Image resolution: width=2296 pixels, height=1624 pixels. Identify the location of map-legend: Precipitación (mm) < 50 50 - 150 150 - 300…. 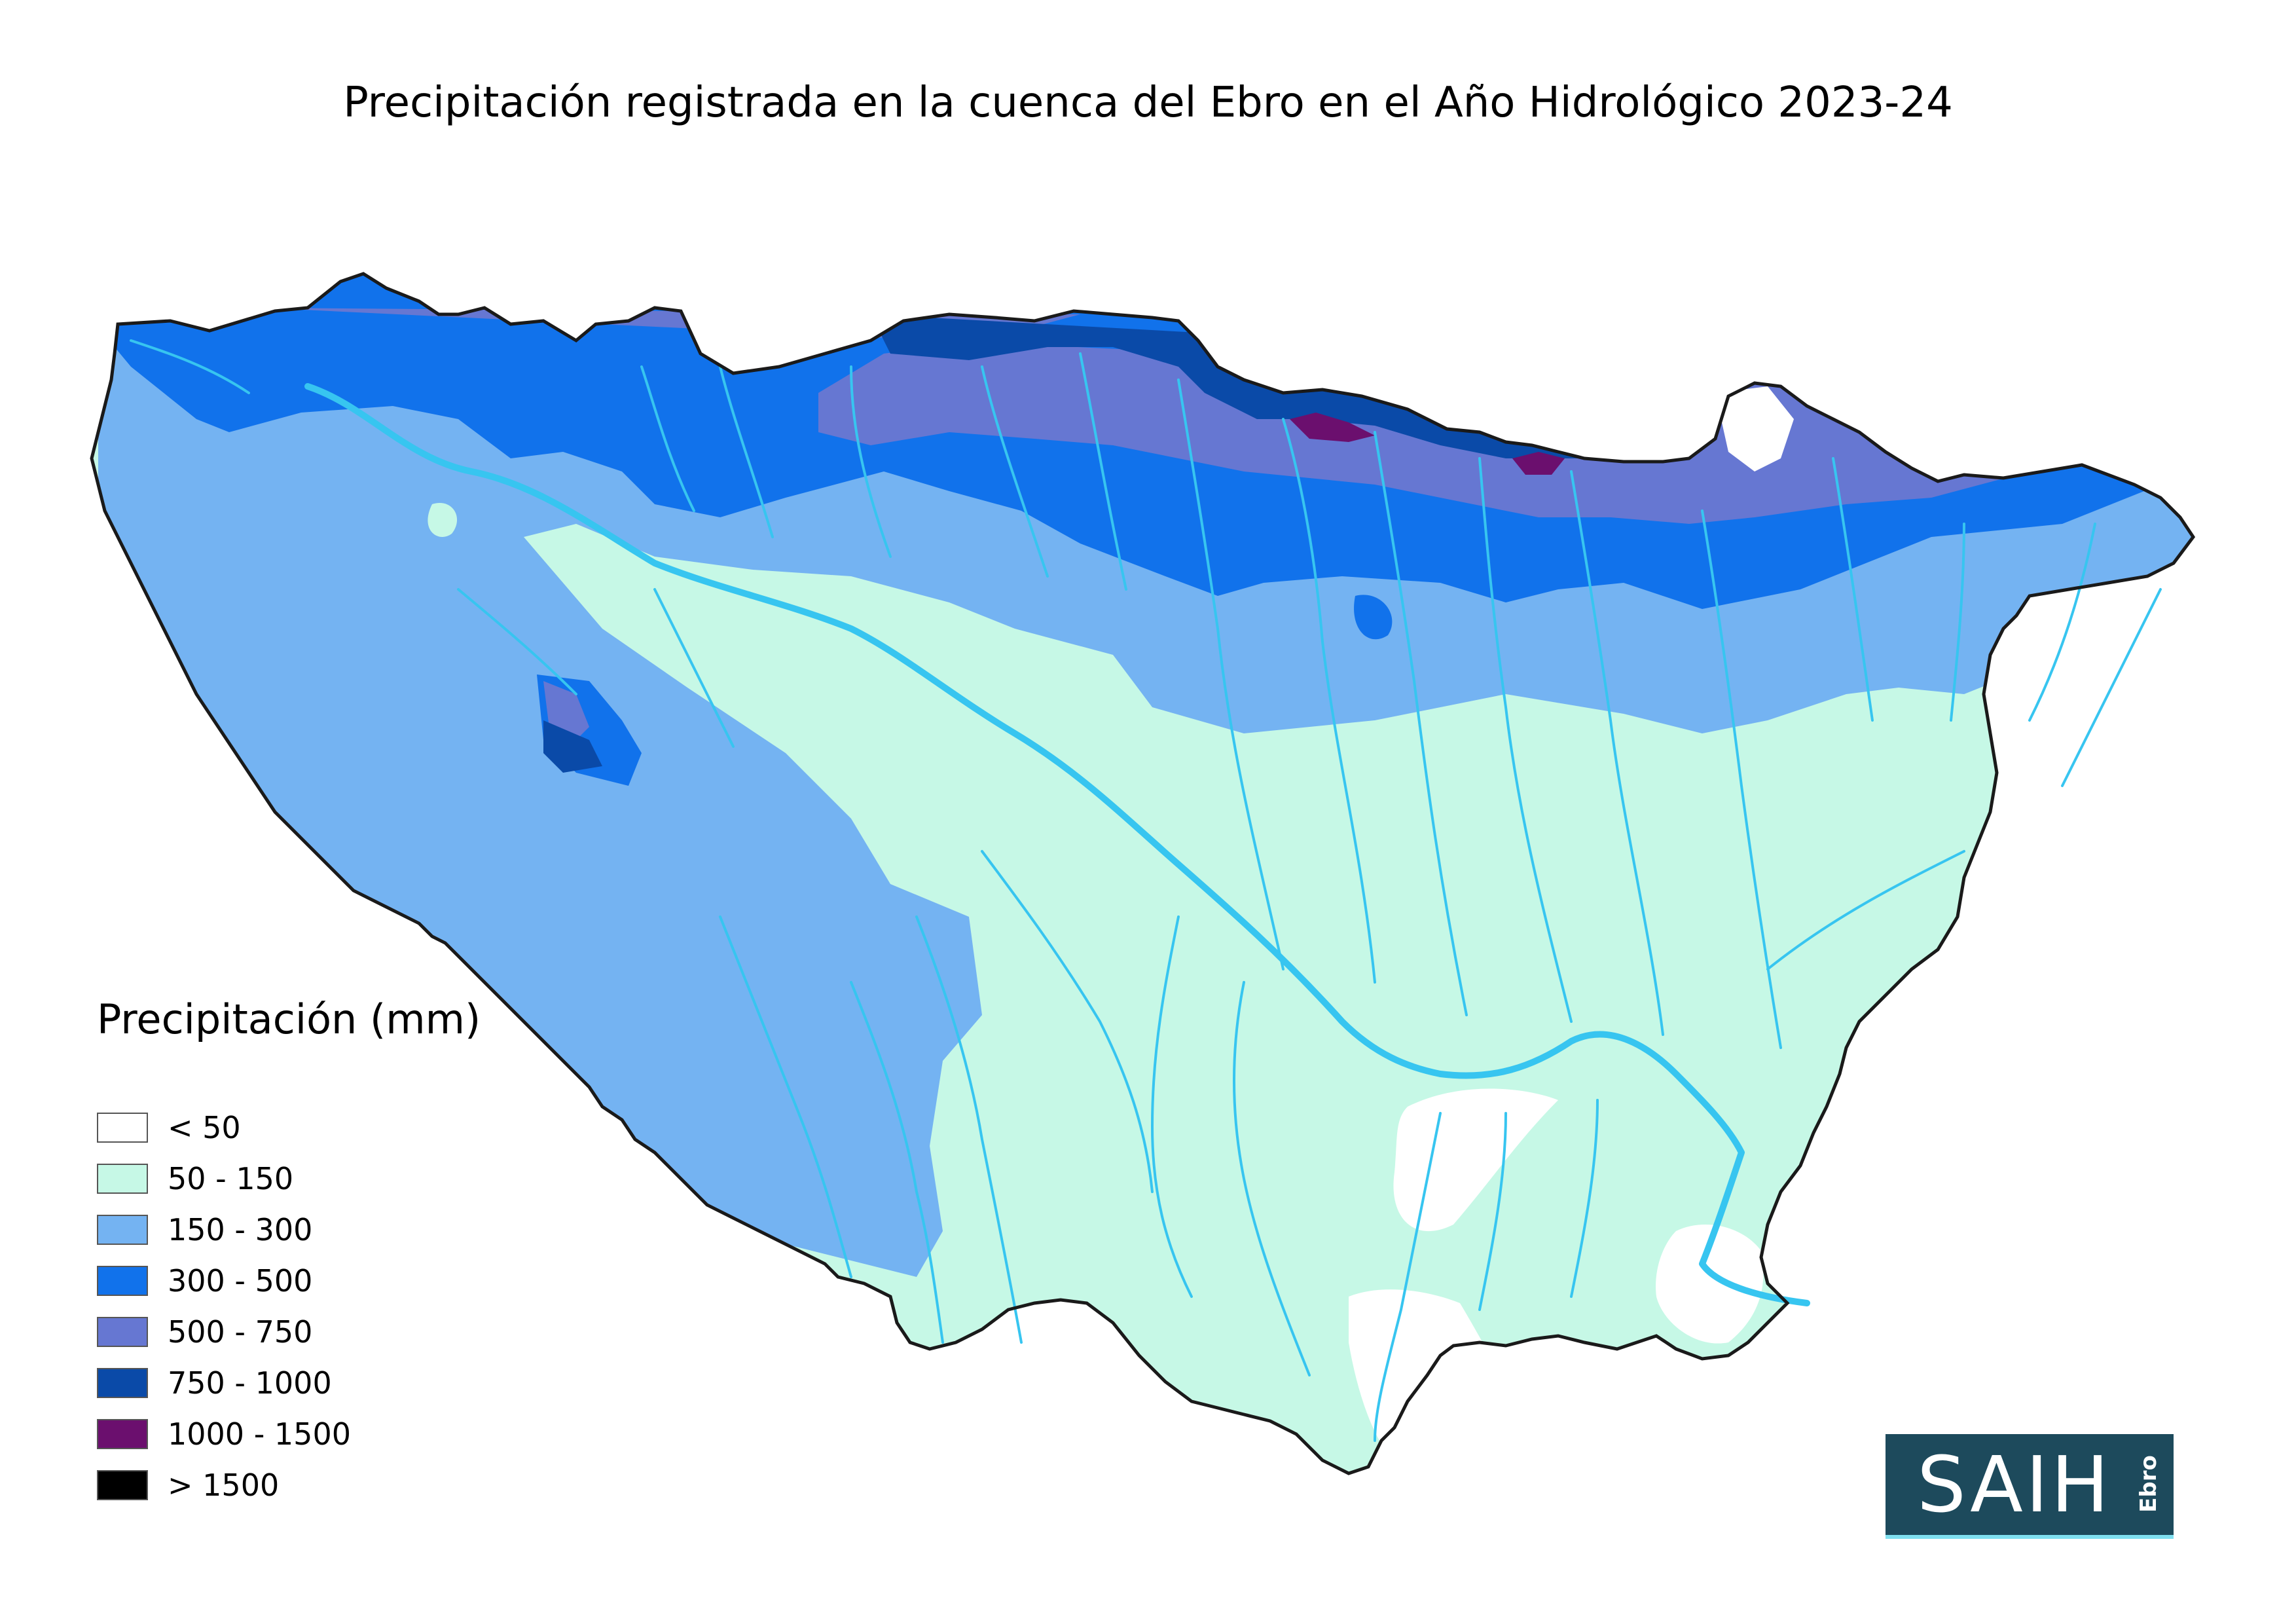
(326, 1253).